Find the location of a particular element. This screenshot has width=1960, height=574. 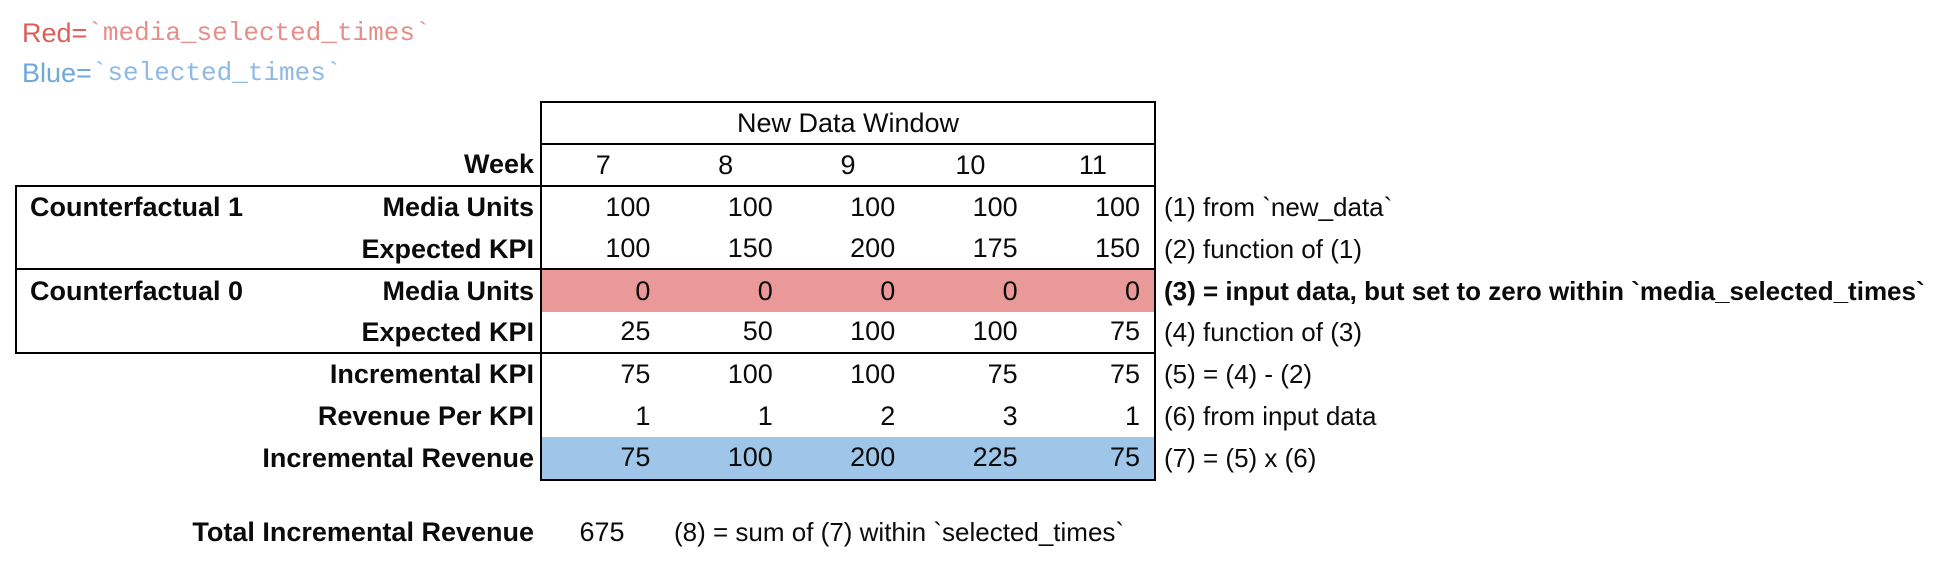

week-header-row: 7 8 9 10 11 is located at coordinates (848, 166).